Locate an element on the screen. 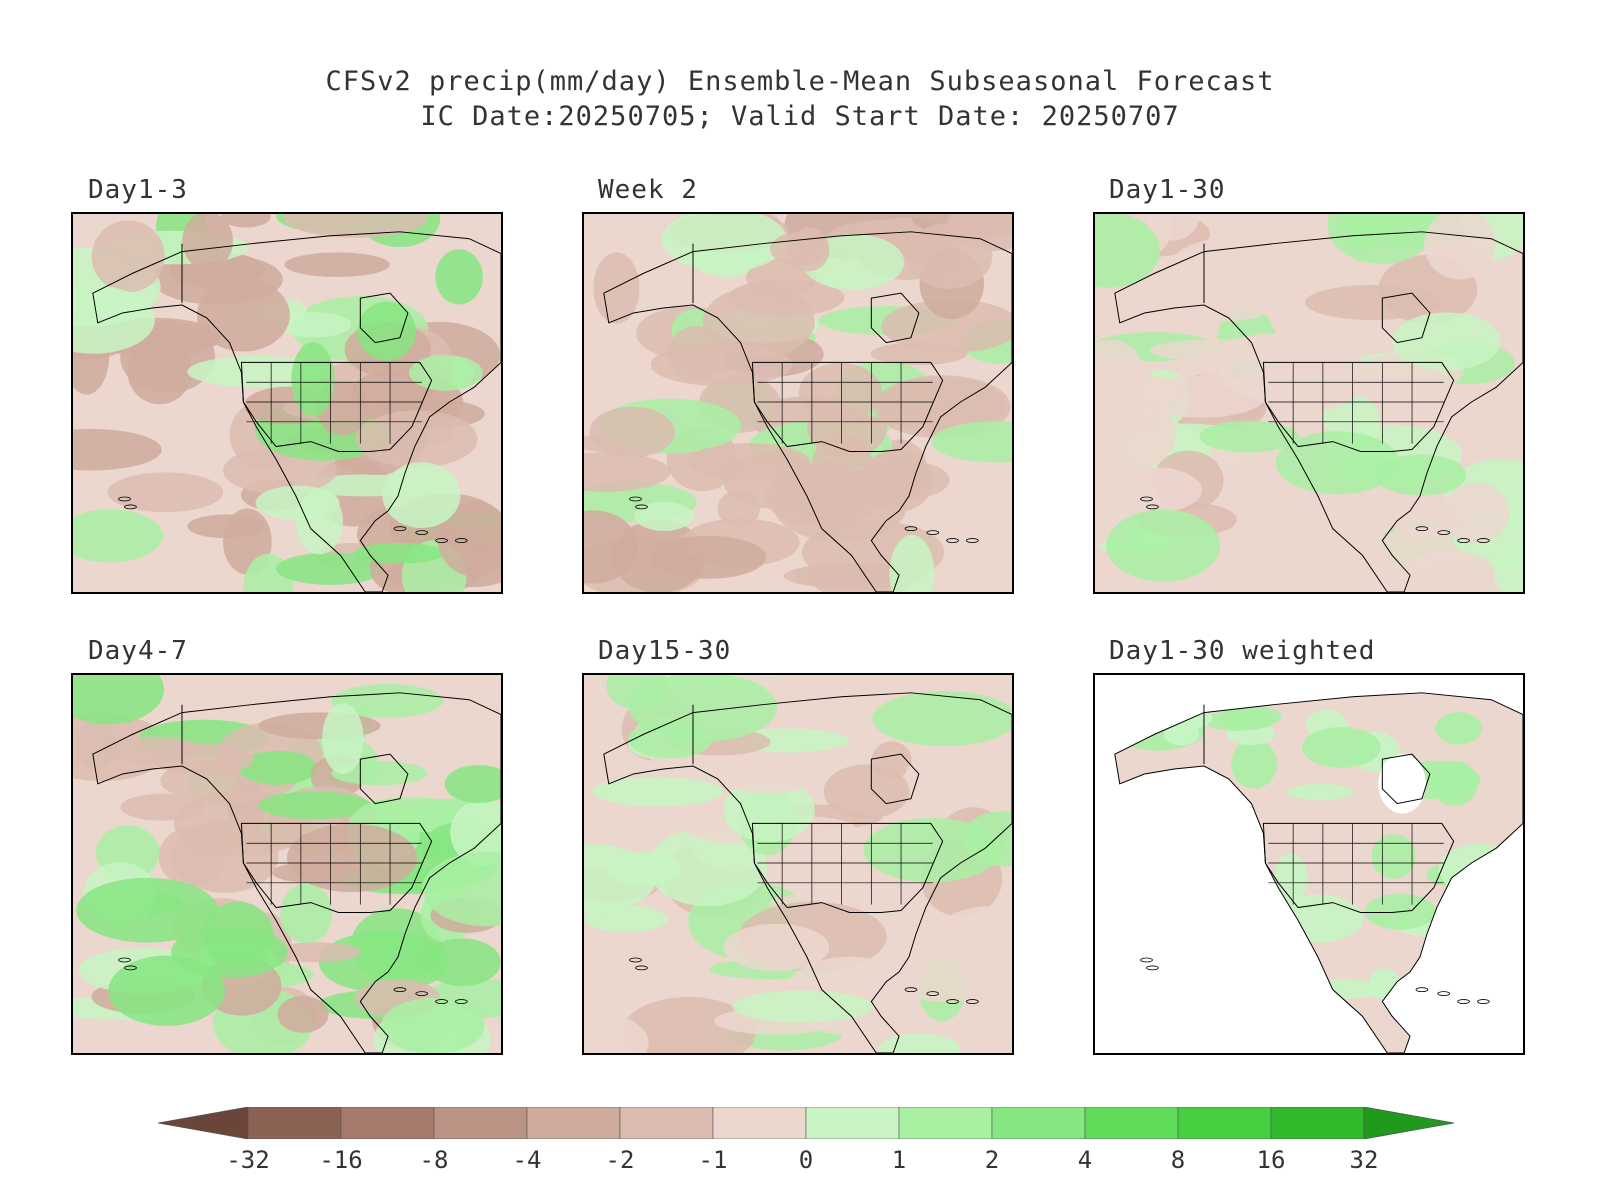  colorbar-tick-label: 0 is located at coordinates (806, 1160).